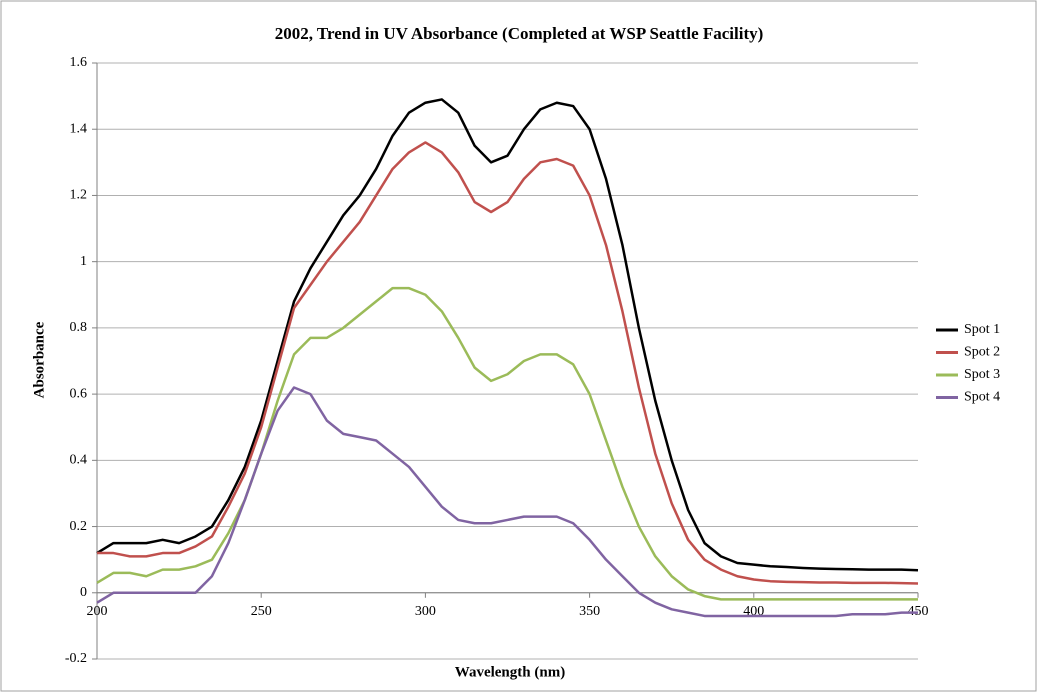 This screenshot has width=1039, height=694. What do you see at coordinates (982, 374) in the screenshot?
I see `legend-label: Spot 3` at bounding box center [982, 374].